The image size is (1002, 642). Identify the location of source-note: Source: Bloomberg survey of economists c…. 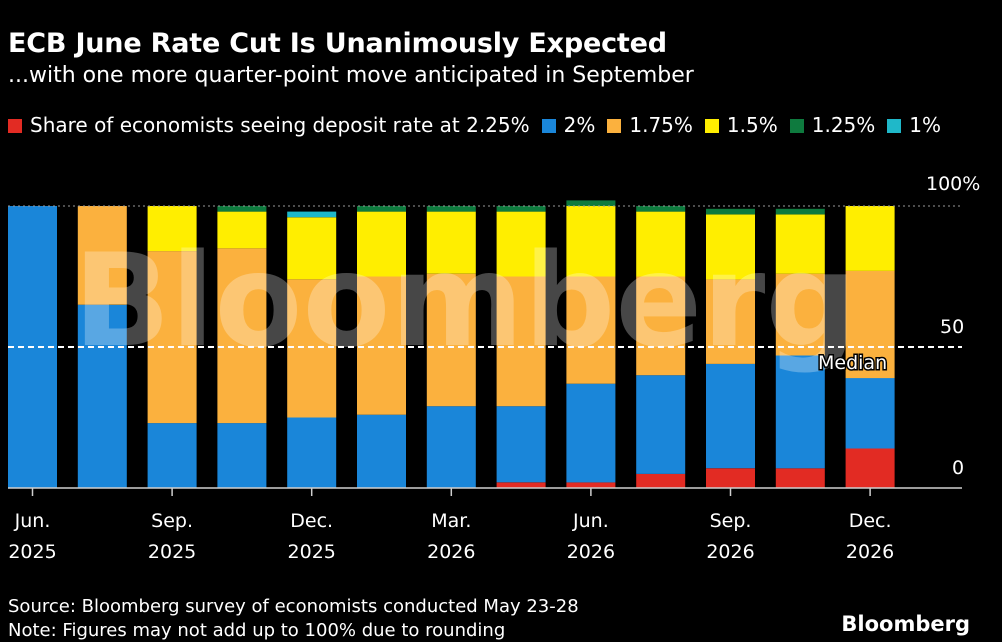
(293, 606).